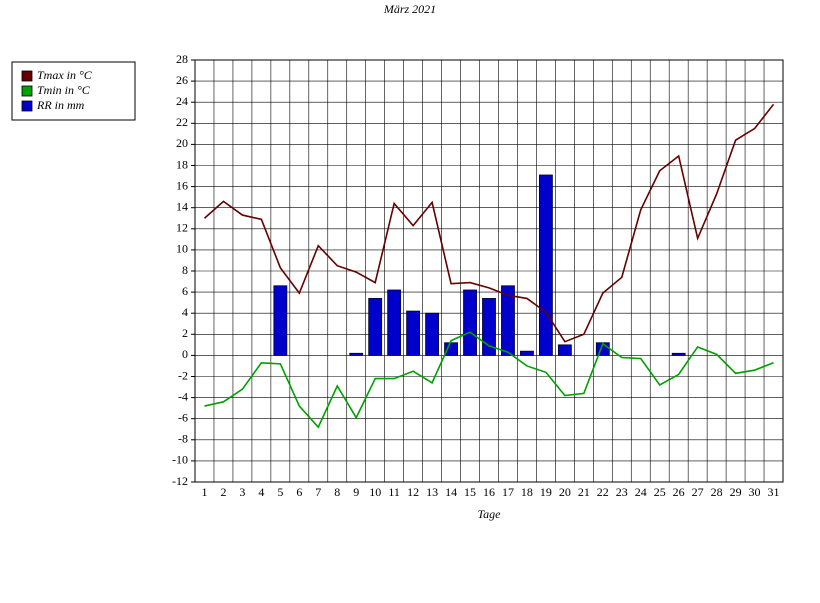  What do you see at coordinates (60, 105) in the screenshot?
I see `legend-label: RR in mm` at bounding box center [60, 105].